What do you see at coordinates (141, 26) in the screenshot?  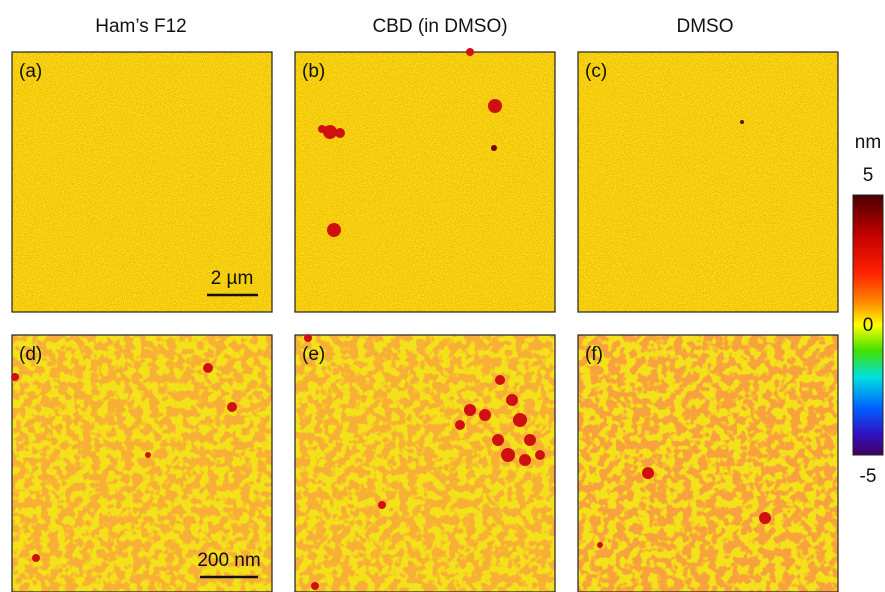 I see `column-title: Ham’s F12` at bounding box center [141, 26].